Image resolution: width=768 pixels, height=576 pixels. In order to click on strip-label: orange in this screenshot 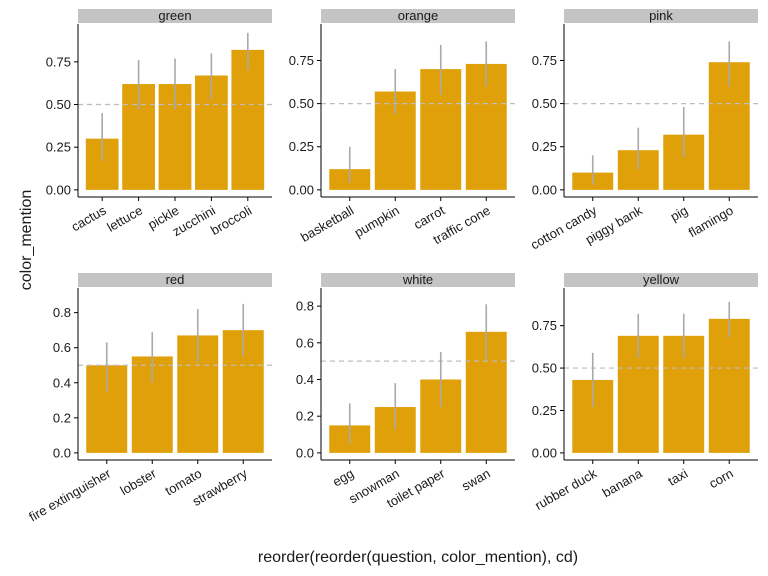, I will do `click(418, 15)`.